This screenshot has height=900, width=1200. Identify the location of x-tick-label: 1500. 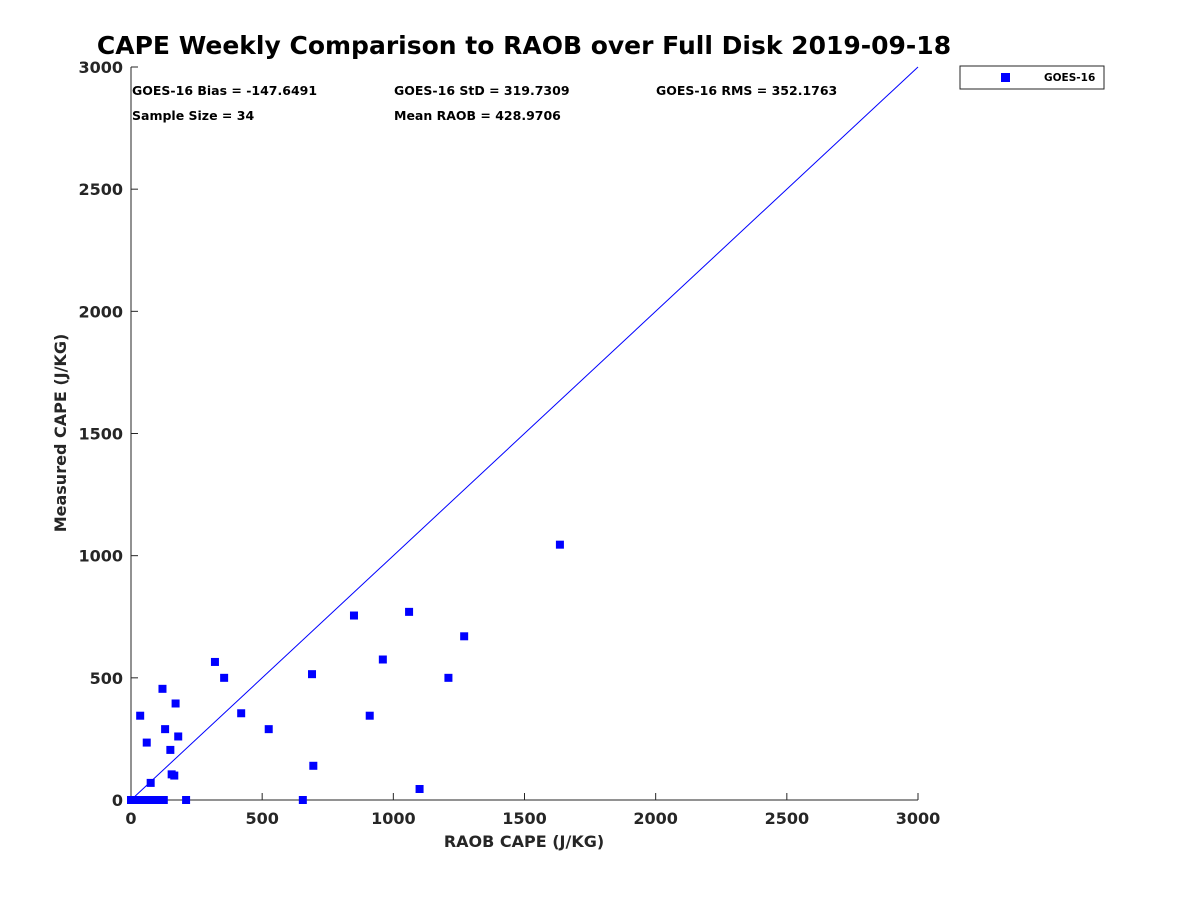
(524, 818).